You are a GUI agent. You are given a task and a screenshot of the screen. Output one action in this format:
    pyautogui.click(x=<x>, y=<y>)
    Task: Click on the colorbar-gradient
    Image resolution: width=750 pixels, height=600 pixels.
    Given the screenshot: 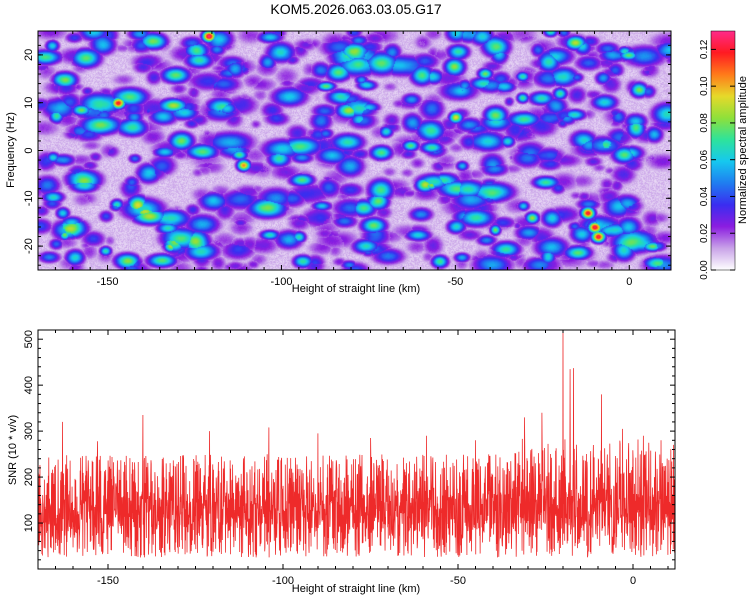 What is the action you would take?
    pyautogui.click(x=723, y=150)
    